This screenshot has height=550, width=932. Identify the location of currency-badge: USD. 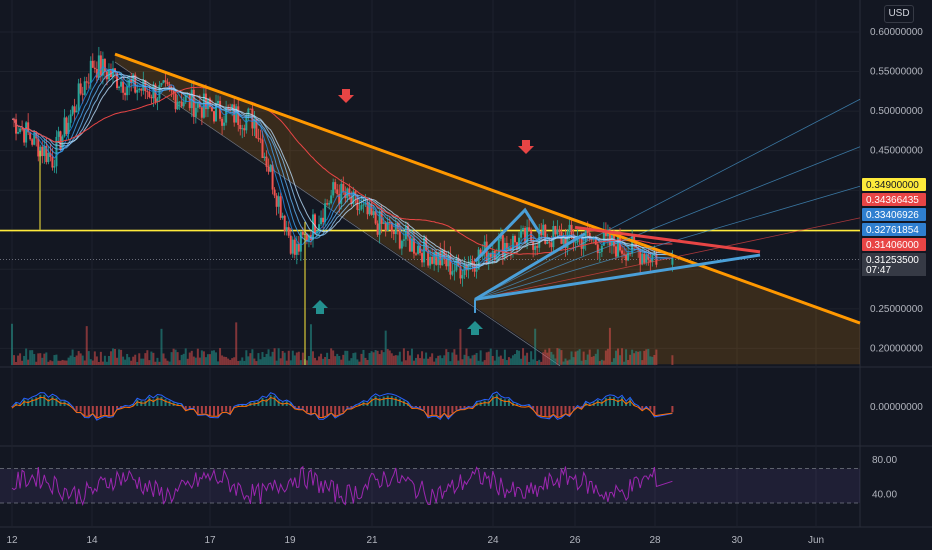
(899, 14).